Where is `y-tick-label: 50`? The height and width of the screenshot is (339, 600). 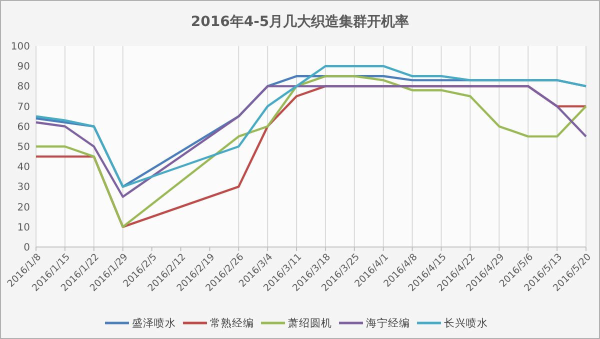
y-tick-label: 50 is located at coordinates (23, 147).